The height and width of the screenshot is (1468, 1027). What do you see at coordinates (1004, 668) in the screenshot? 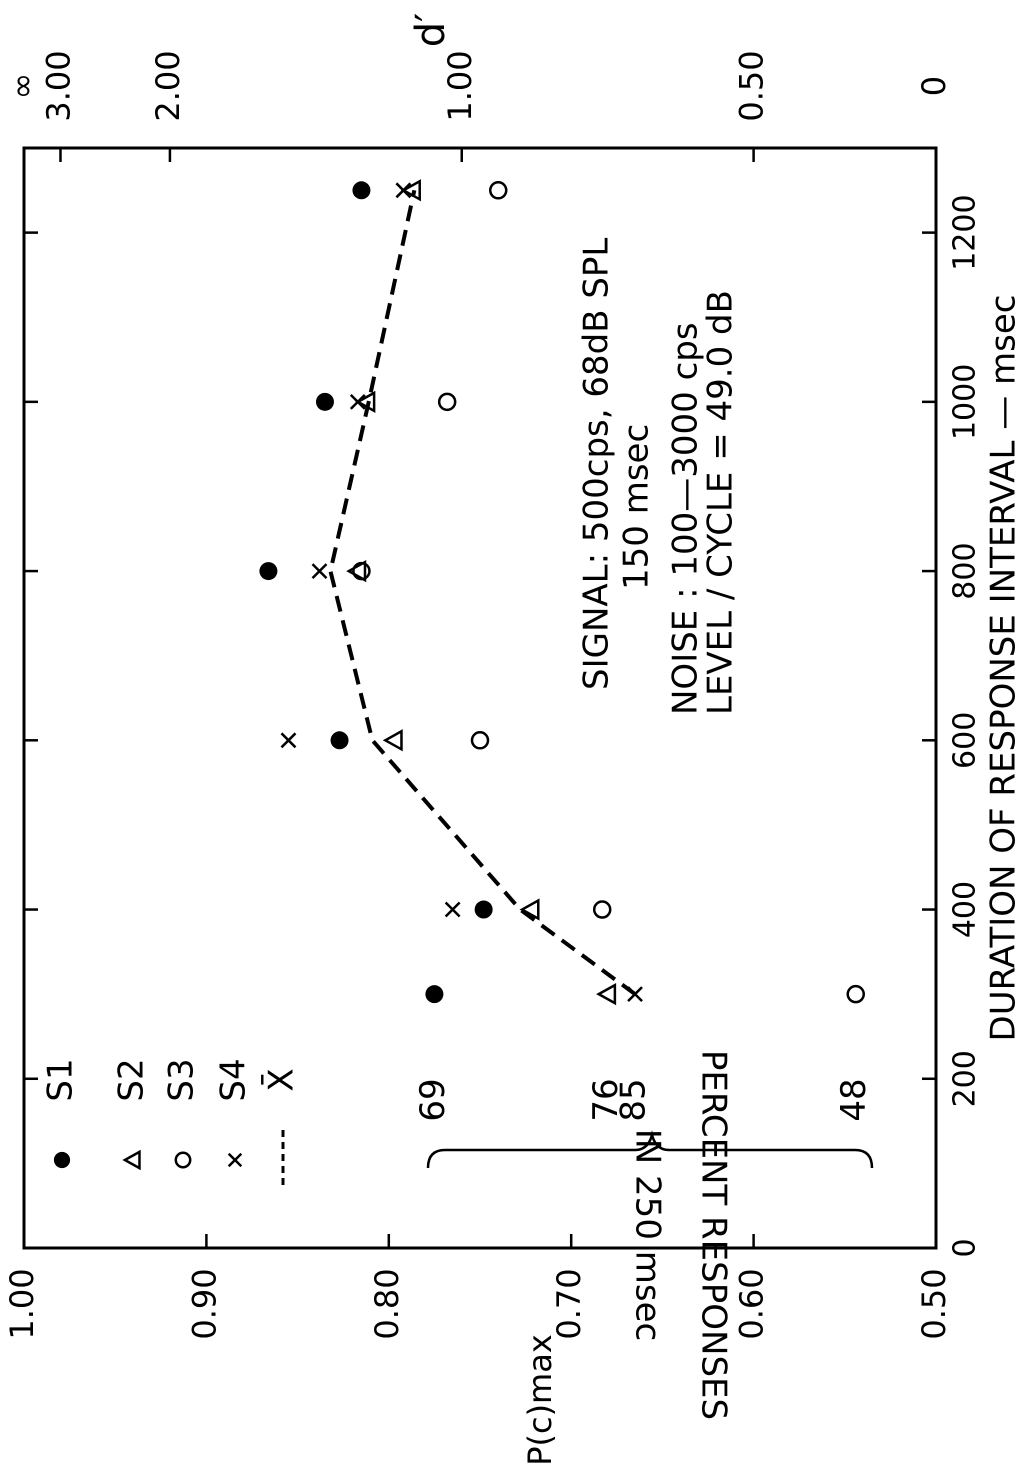
I see `x-axis-title: DURATION OF RESPONSE INTERVAL — msec` at bounding box center [1004, 668].